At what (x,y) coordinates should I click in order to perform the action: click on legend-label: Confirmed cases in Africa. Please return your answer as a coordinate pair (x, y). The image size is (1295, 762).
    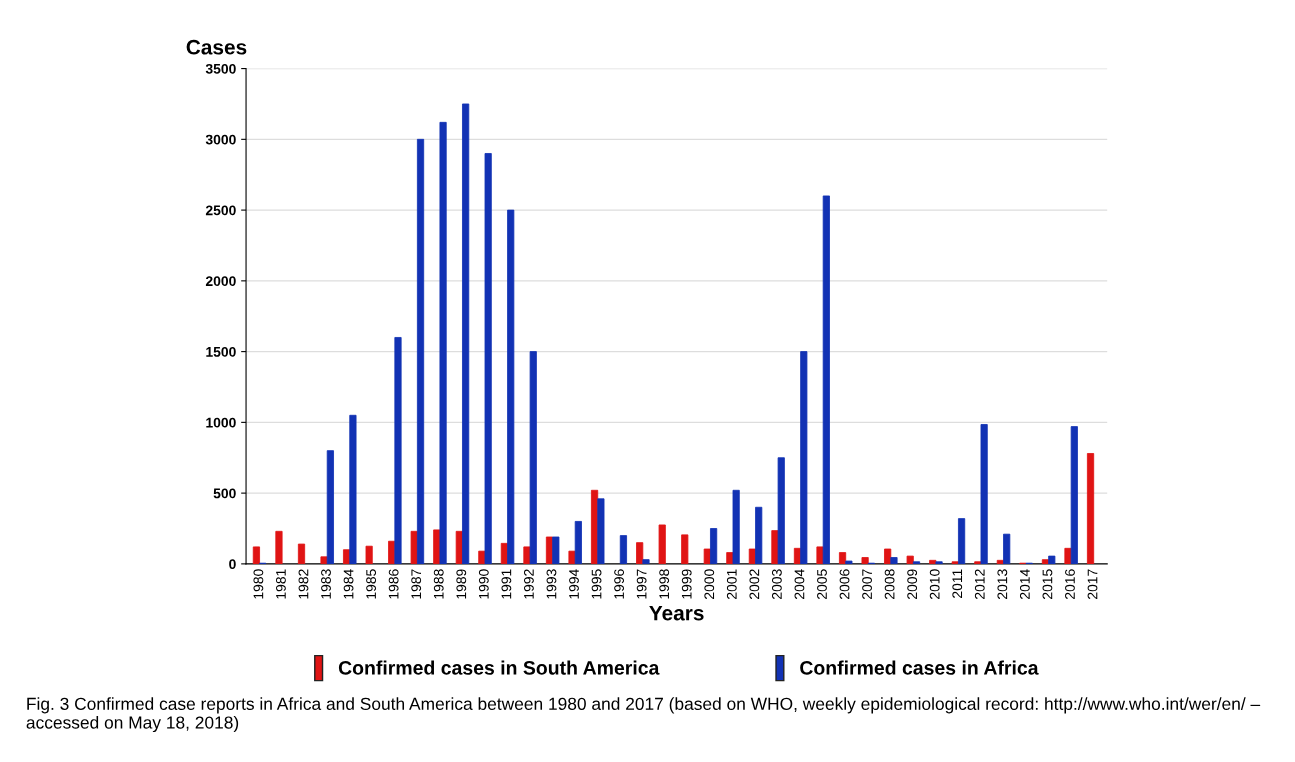
    Looking at the image, I should click on (919, 667).